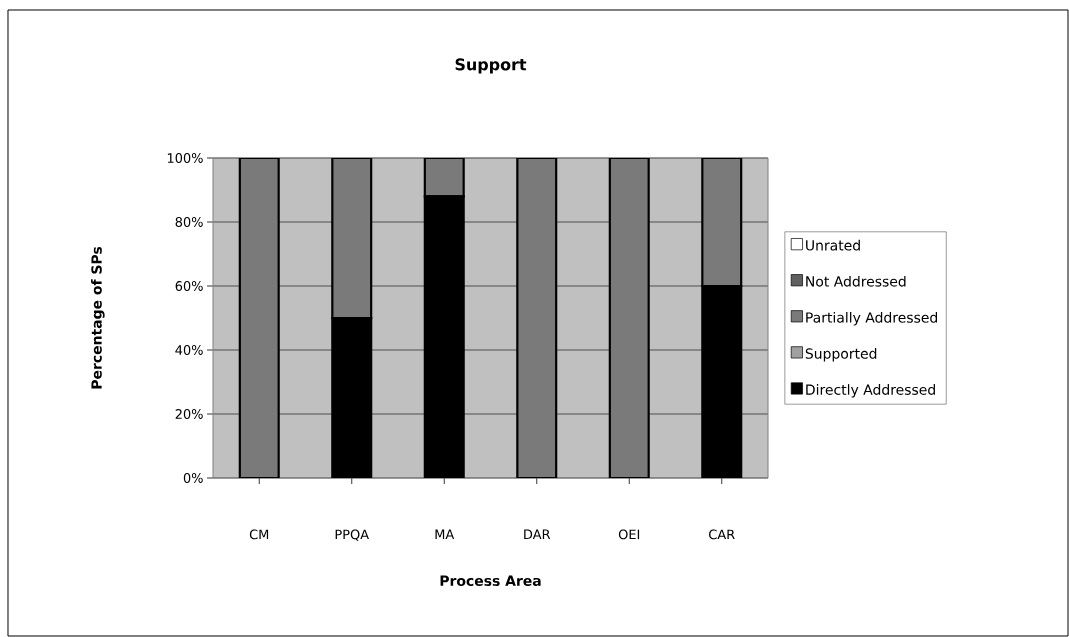 The height and width of the screenshot is (637, 1069). Describe the element at coordinates (189, 222) in the screenshot. I see `y-tick-label: 80%` at that location.